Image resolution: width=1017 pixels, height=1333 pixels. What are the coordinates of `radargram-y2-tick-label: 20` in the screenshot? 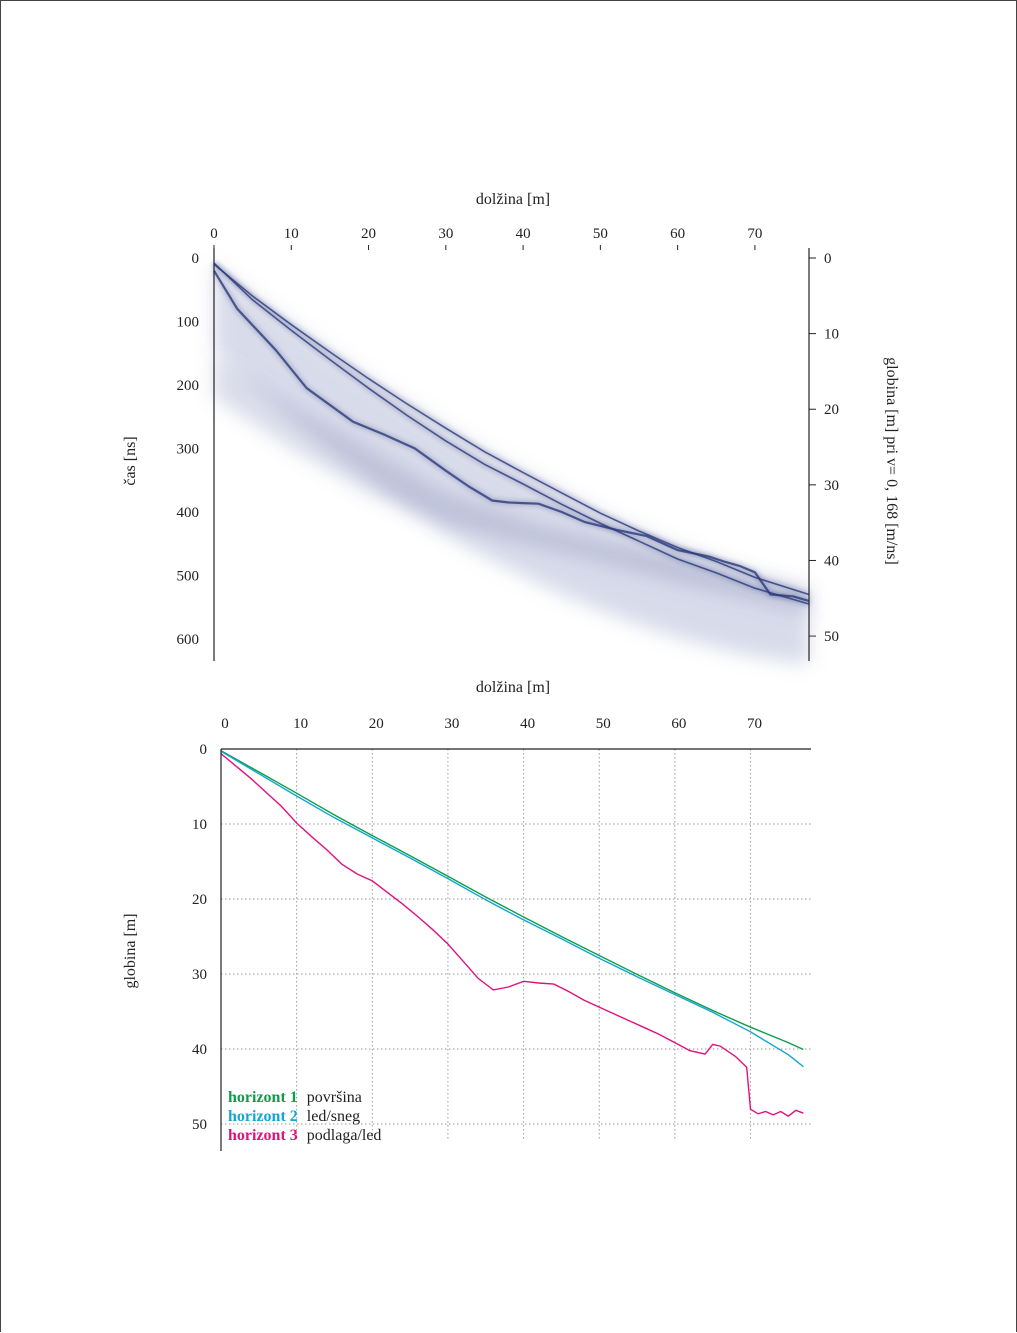 It's located at (831, 410).